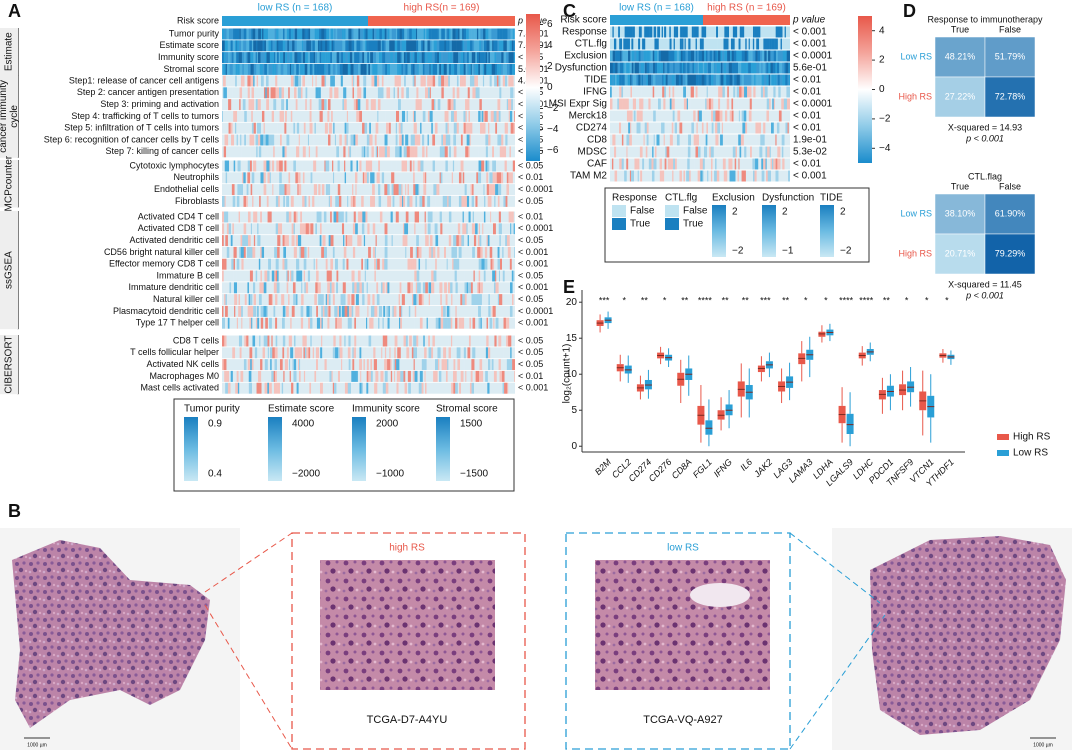 The height and width of the screenshot is (753, 1072). Describe the element at coordinates (597, 140) in the screenshot. I see `row-label: CD8` at that location.